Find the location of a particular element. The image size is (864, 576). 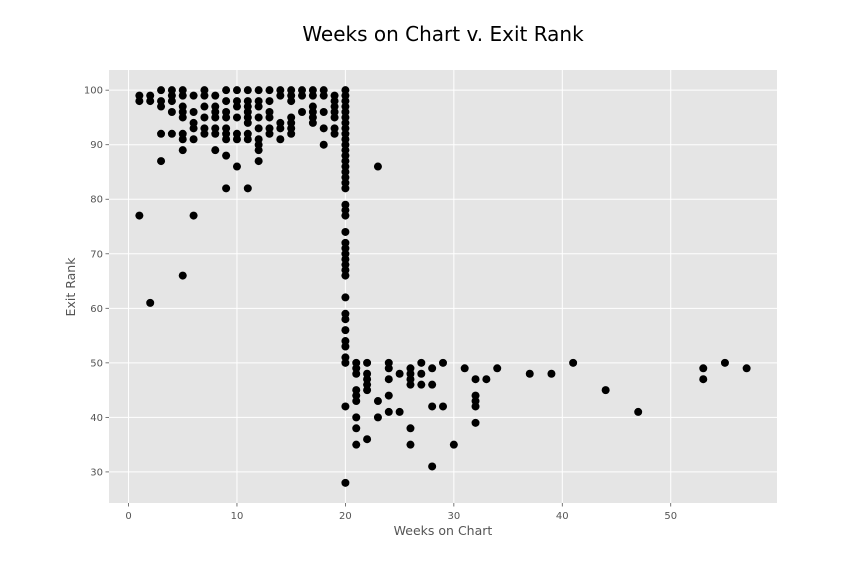

y-tick-label: 90 is located at coordinates (96, 145).